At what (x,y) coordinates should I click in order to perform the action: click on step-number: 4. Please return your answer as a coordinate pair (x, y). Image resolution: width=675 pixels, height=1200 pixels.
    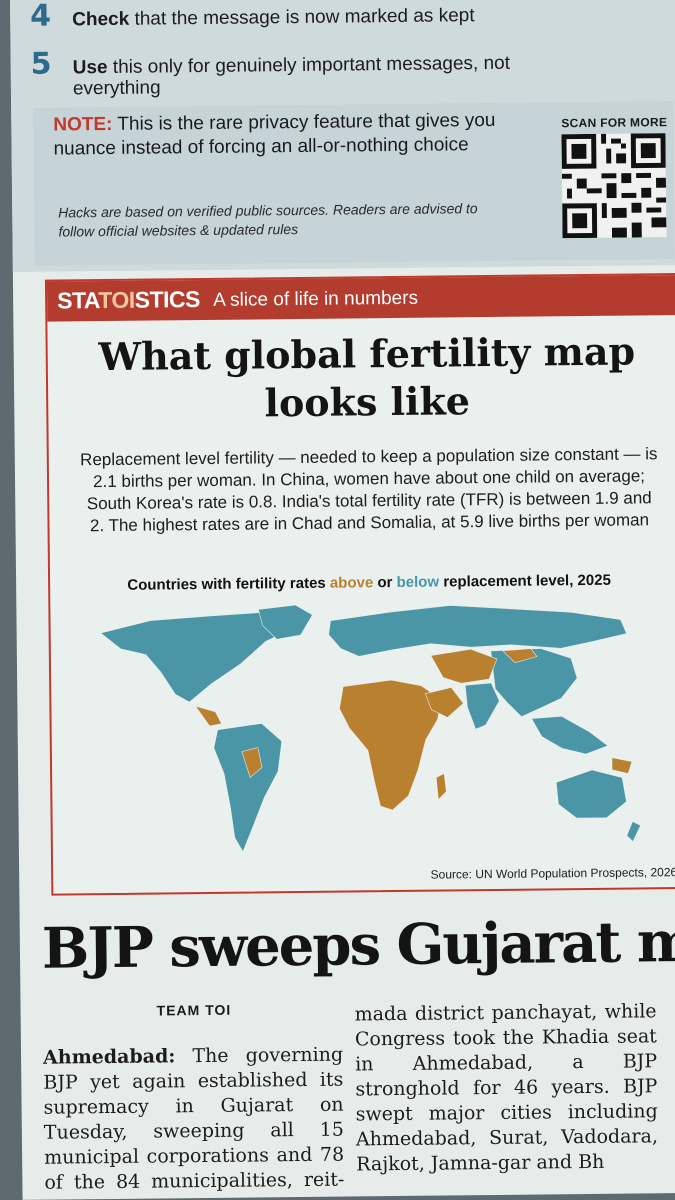
    Looking at the image, I should click on (40, 17).